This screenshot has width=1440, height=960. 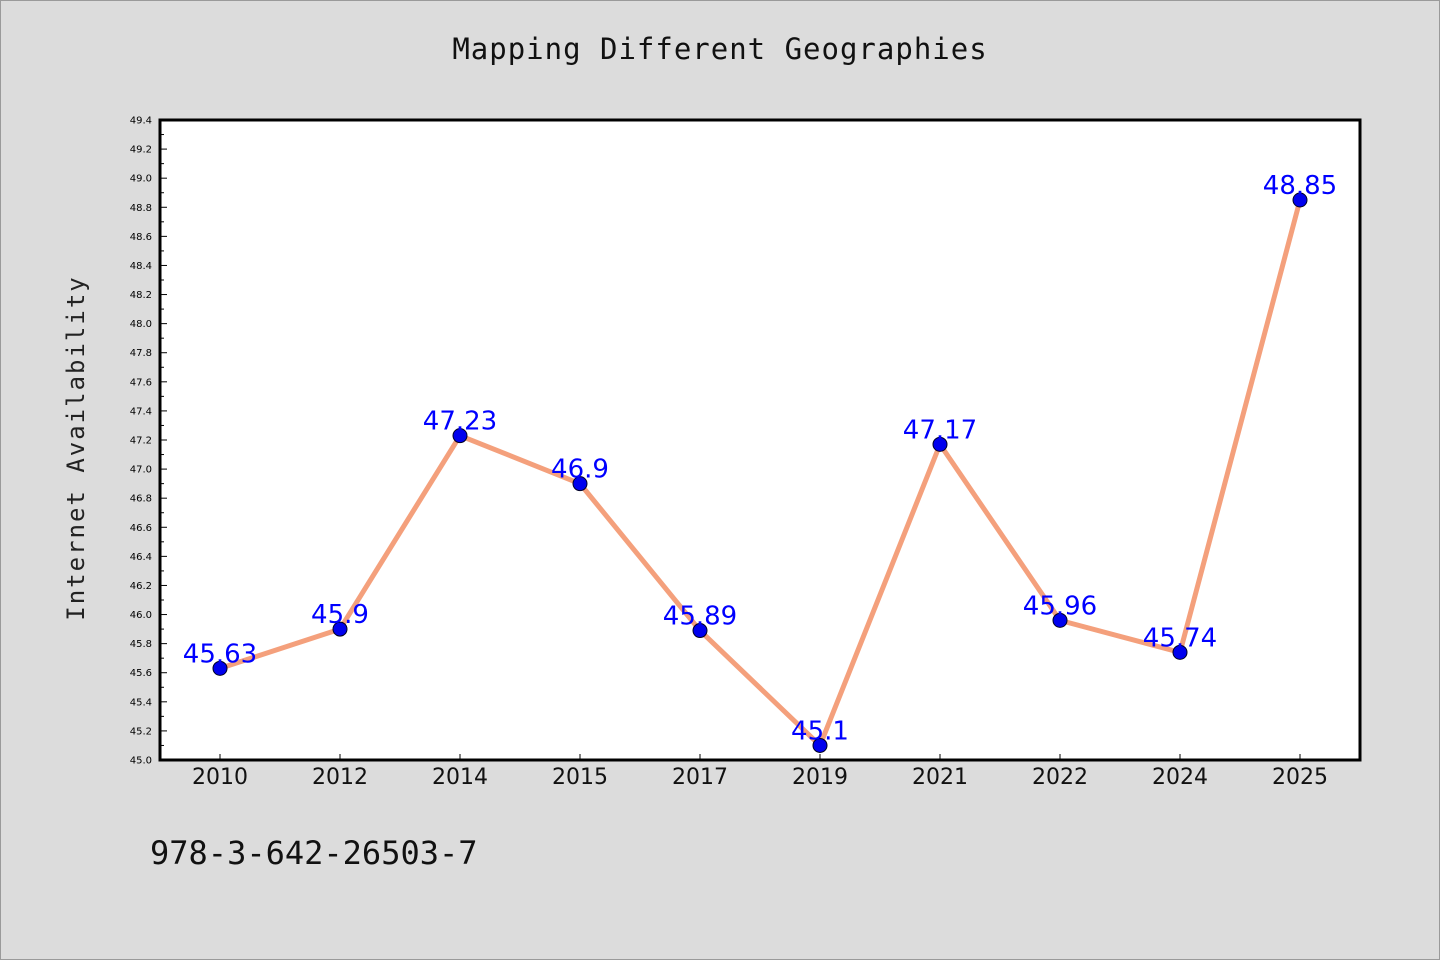 What do you see at coordinates (940, 777) in the screenshot?
I see `x-tick-label: 2021` at bounding box center [940, 777].